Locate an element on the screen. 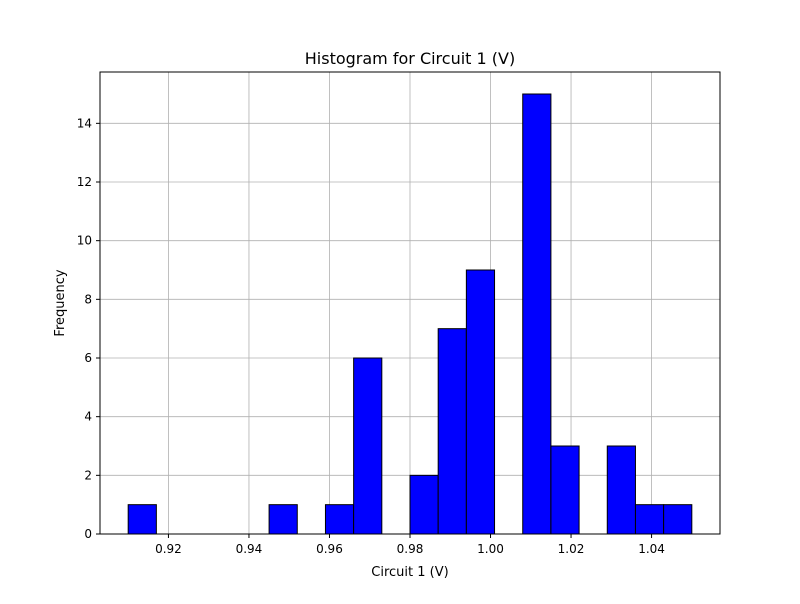 This screenshot has height=604, width=800. chart-title: Histogram for Circuit 1 (V) is located at coordinates (410, 58).